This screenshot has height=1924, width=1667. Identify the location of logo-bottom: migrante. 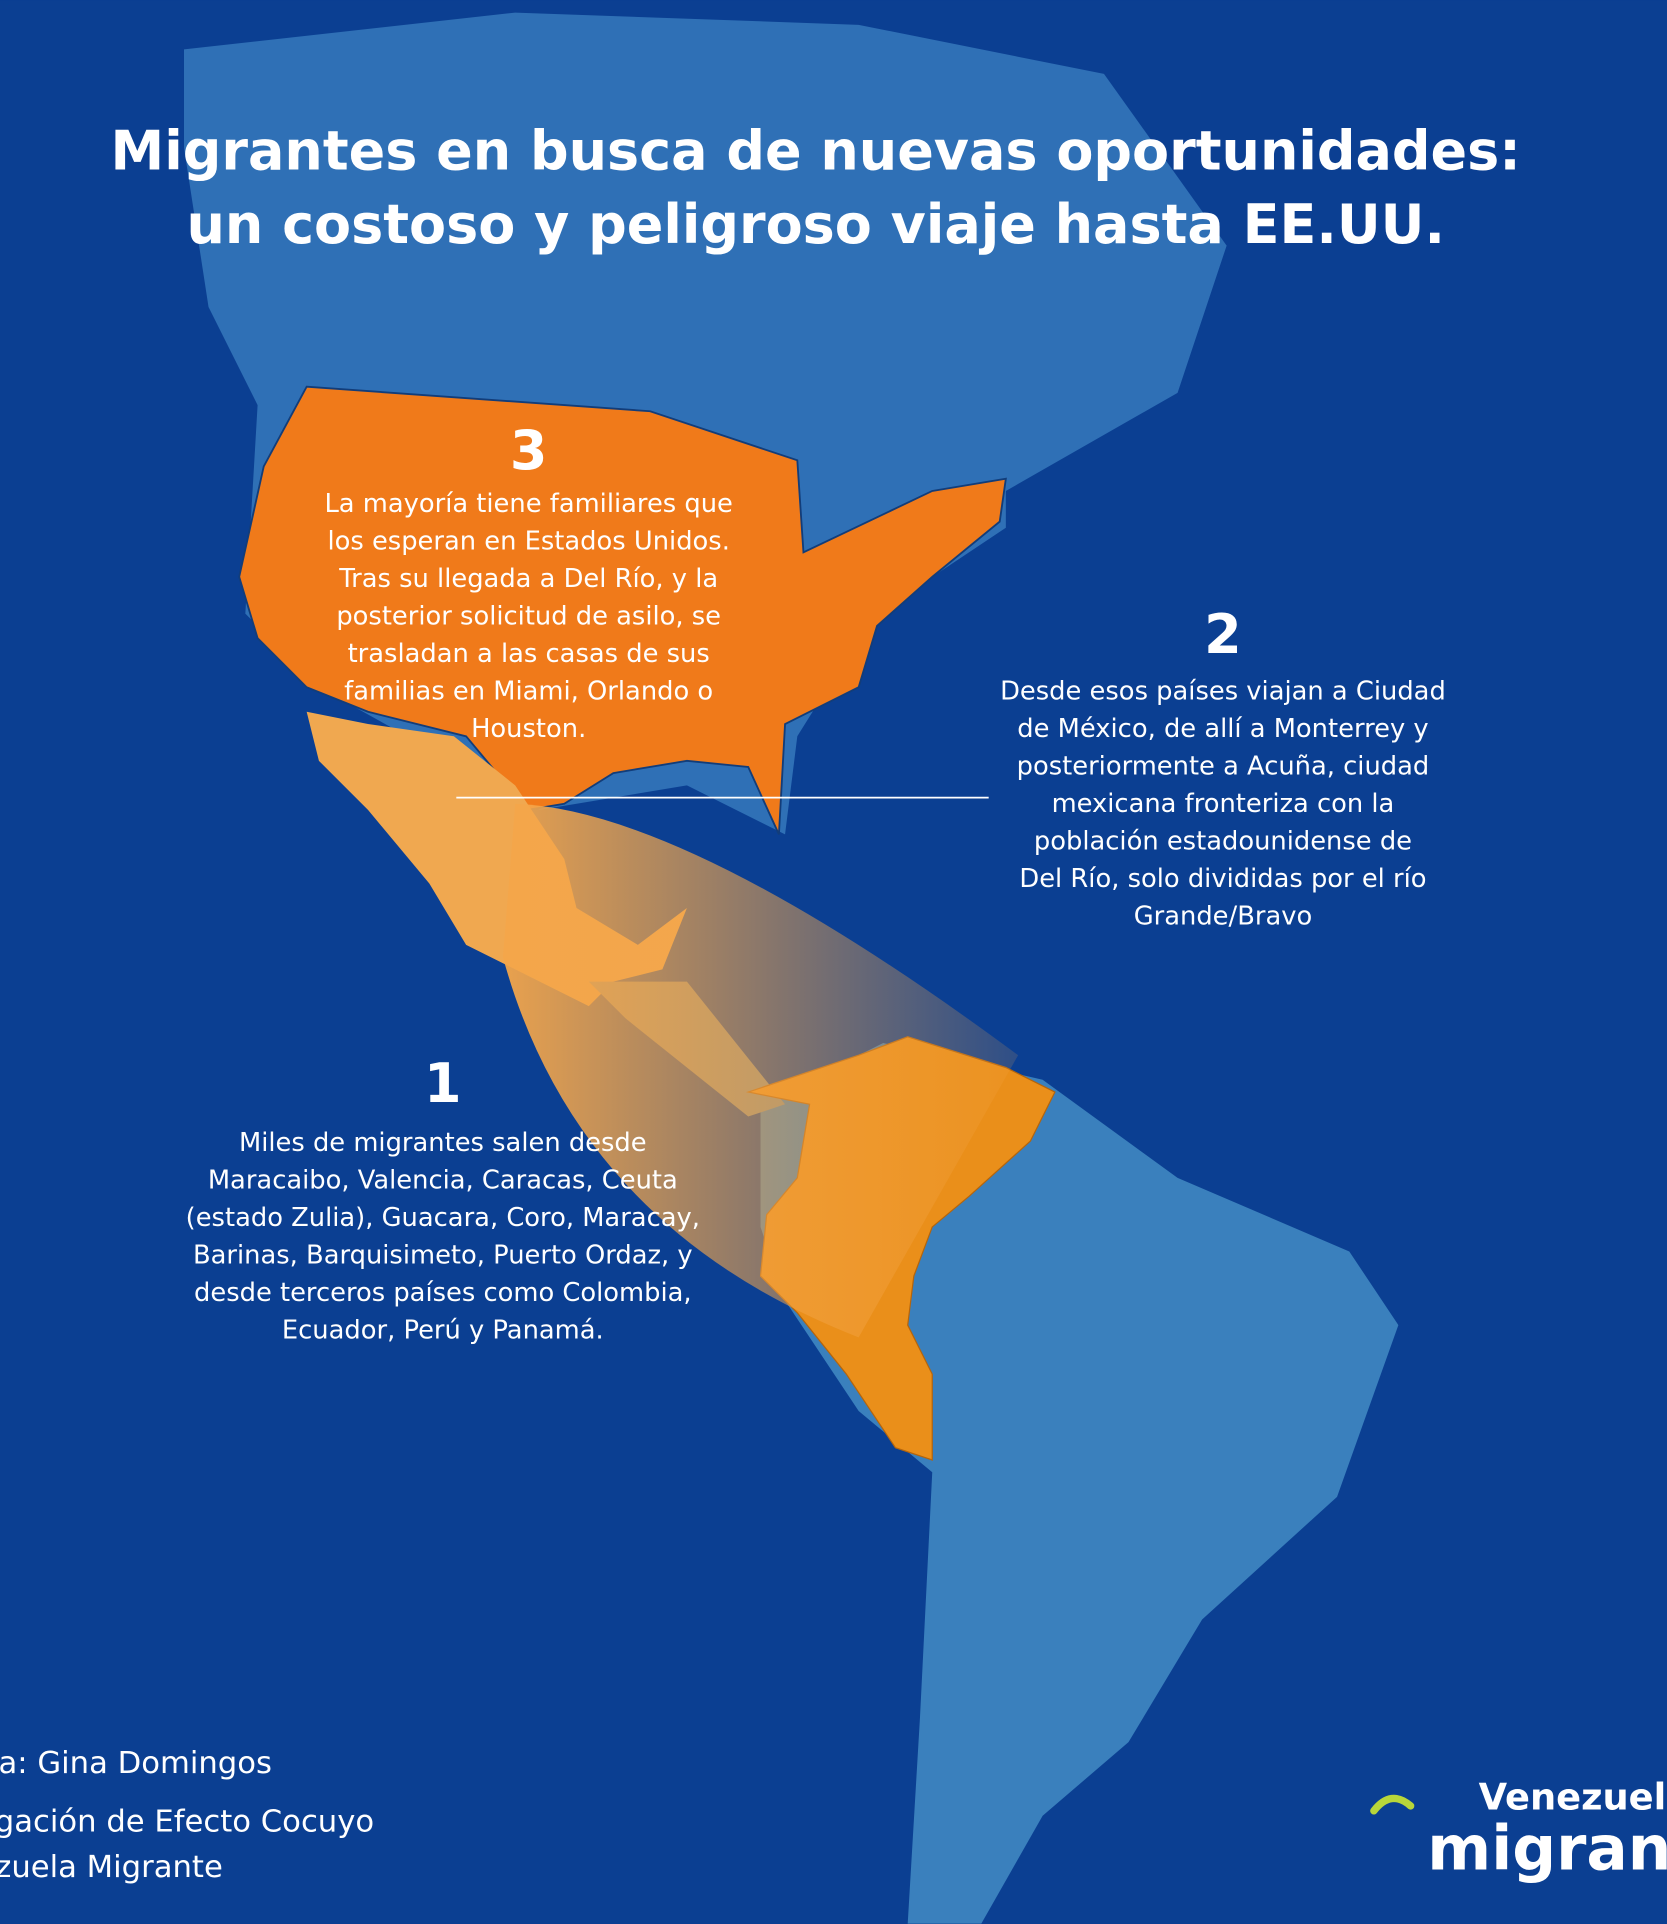
(1547, 1849).